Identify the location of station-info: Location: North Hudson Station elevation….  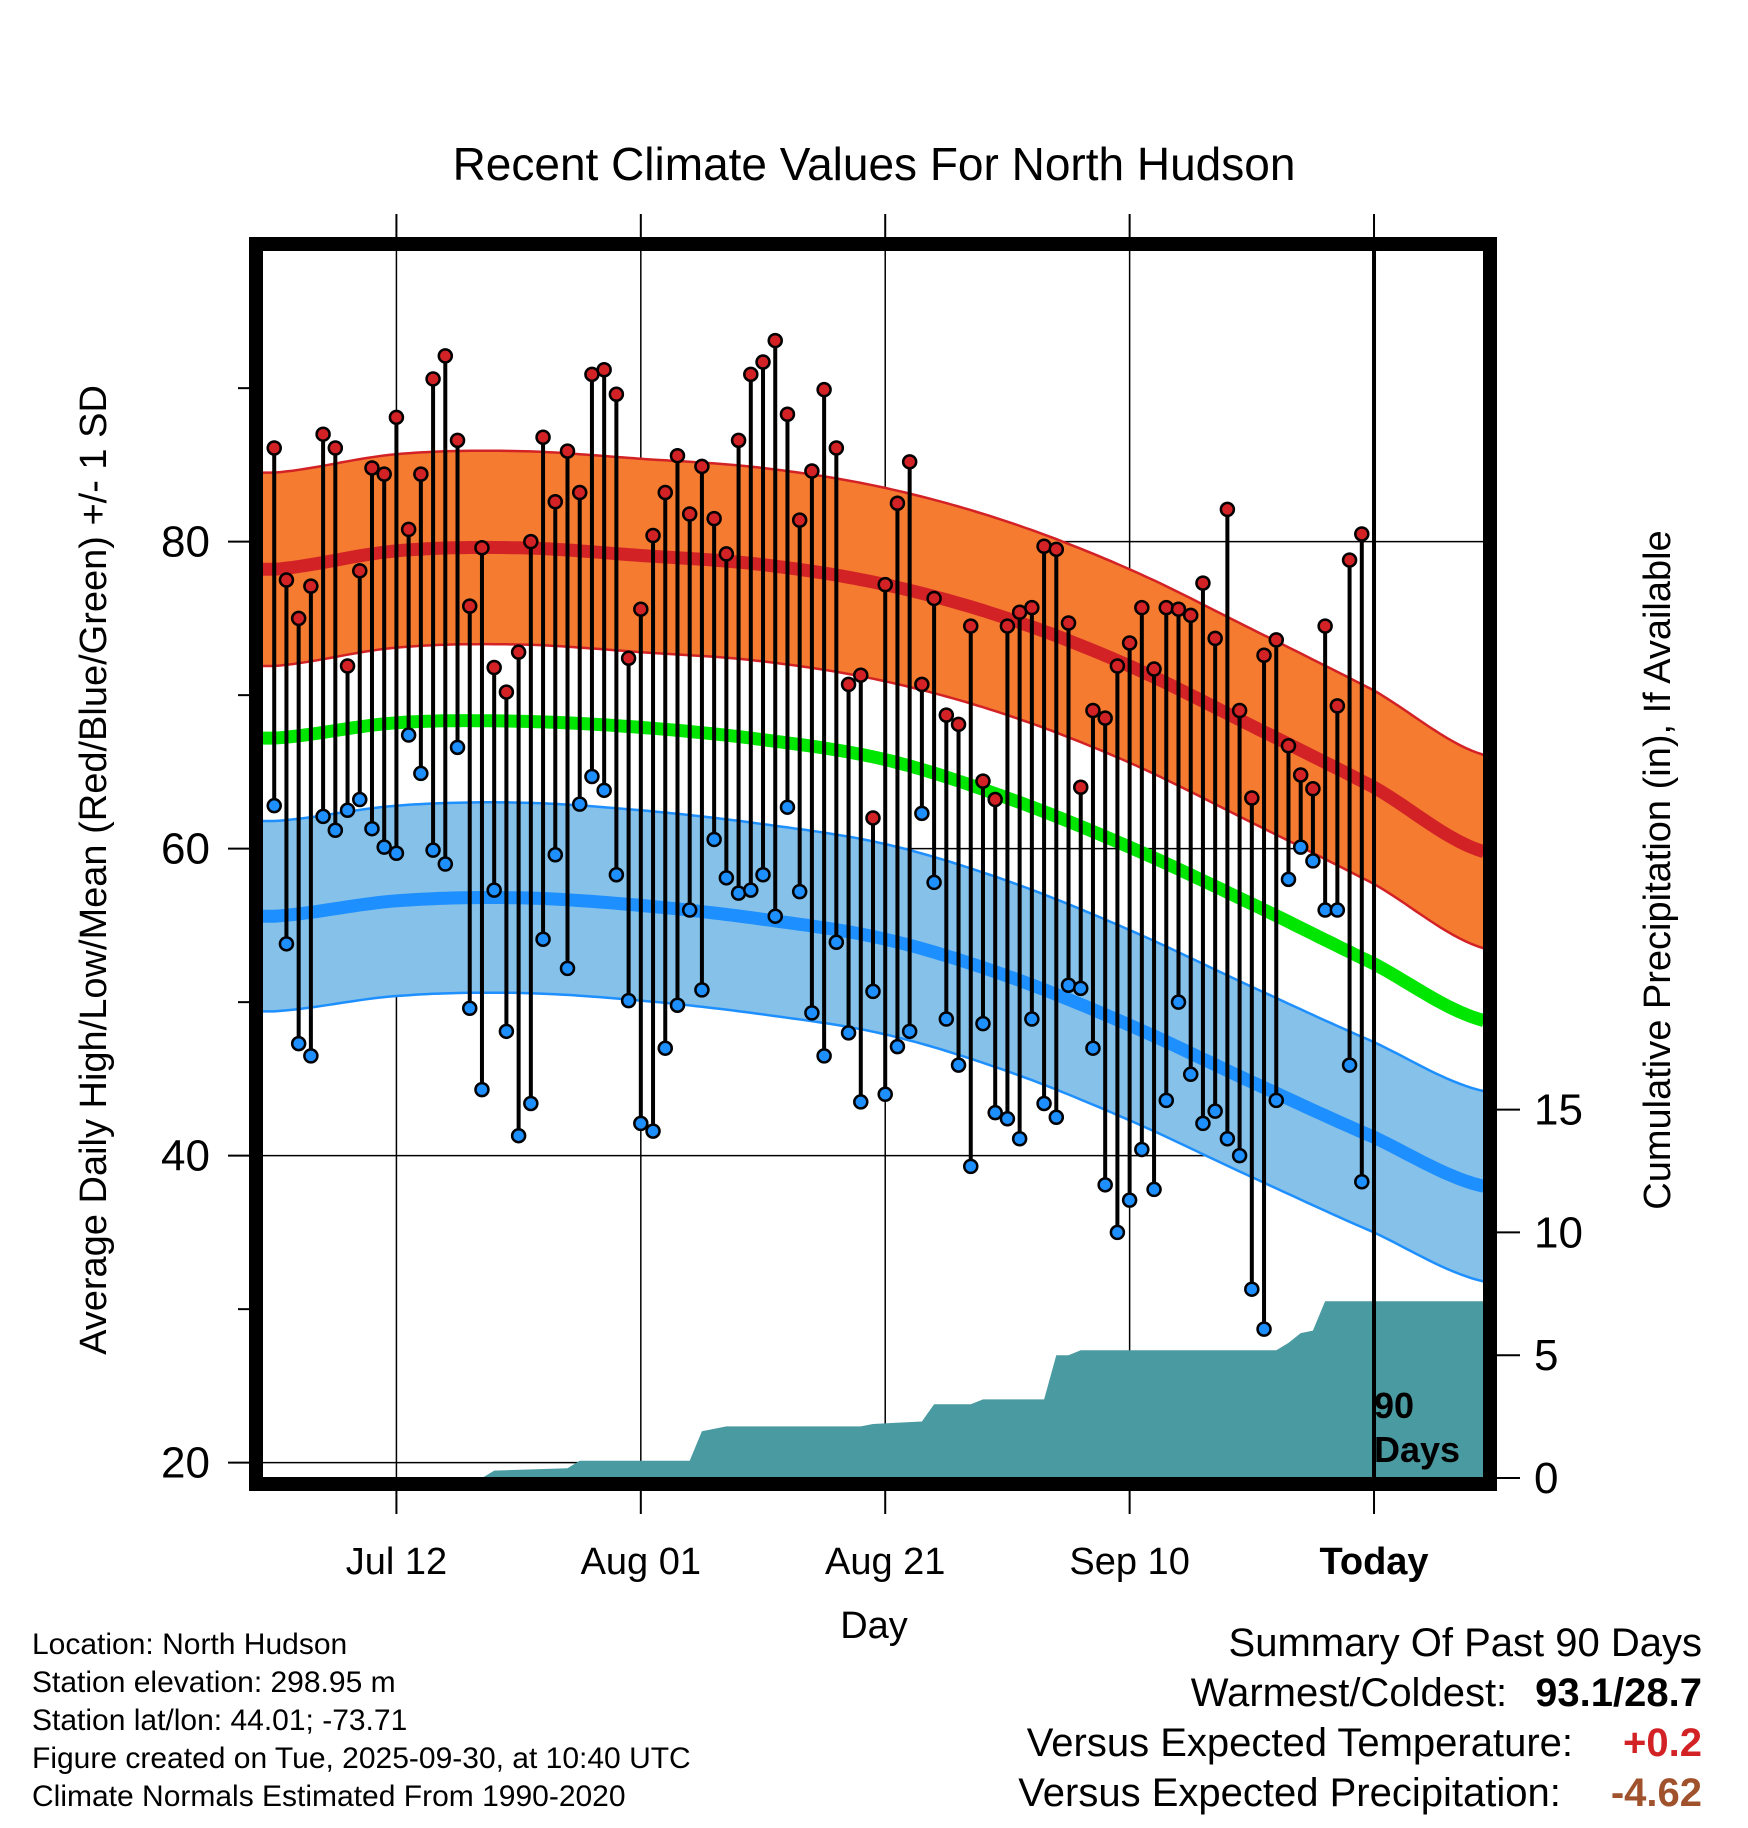
(361, 1721).